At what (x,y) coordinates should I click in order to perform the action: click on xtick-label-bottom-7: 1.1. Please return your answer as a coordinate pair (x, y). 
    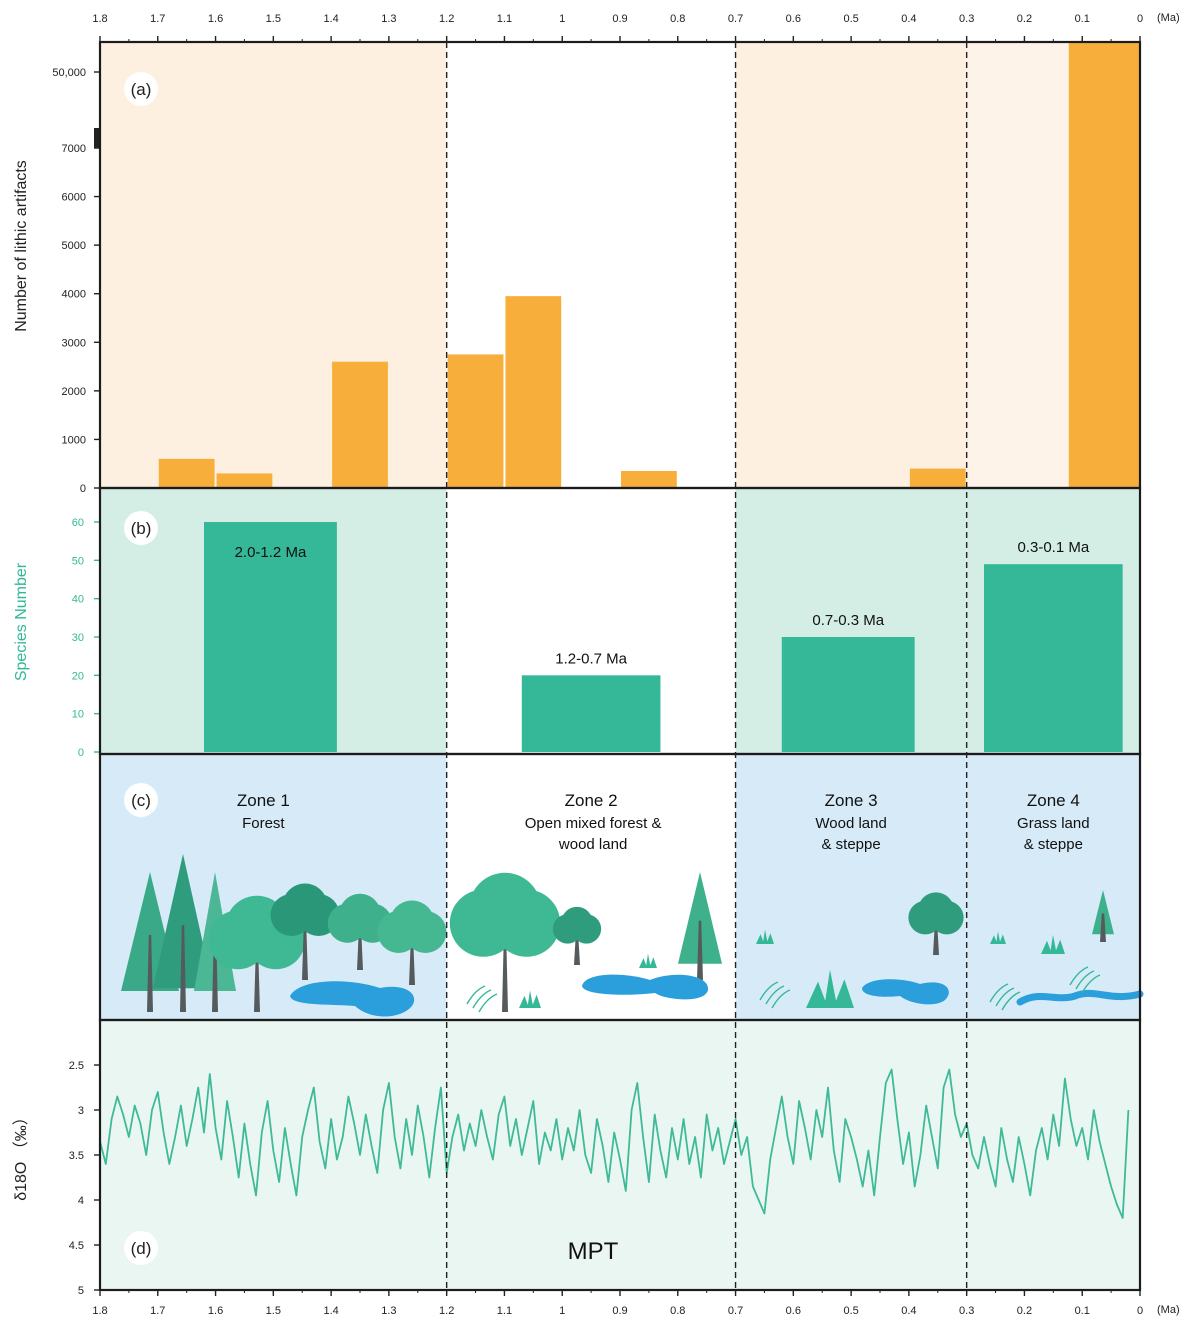
    Looking at the image, I should click on (504, 1311).